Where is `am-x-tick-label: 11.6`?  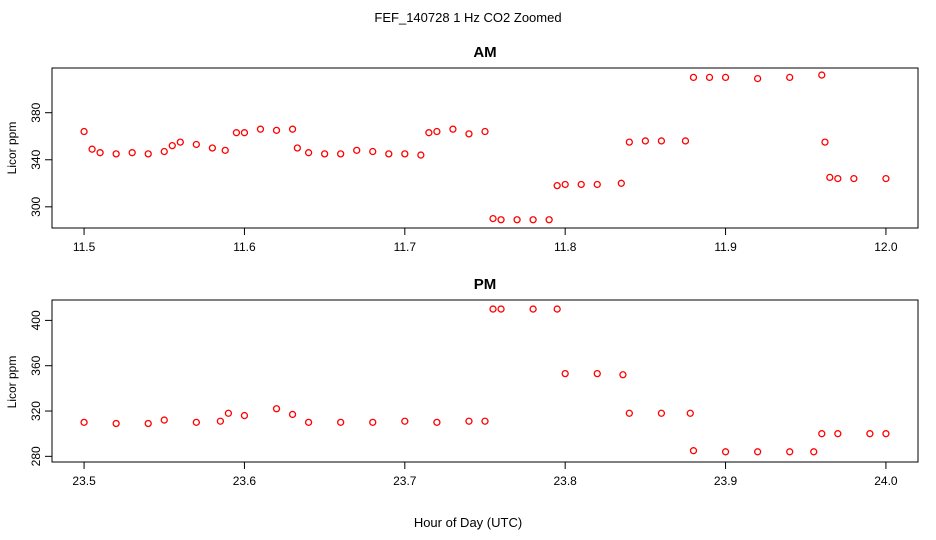 am-x-tick-label: 11.6 is located at coordinates (244, 247).